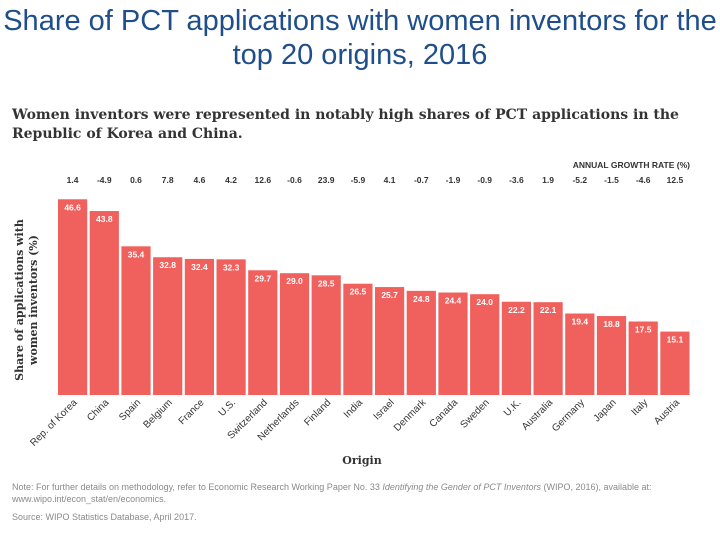 The width and height of the screenshot is (720, 540). Describe the element at coordinates (192, 412) in the screenshot. I see `x-tick-label: France` at that location.